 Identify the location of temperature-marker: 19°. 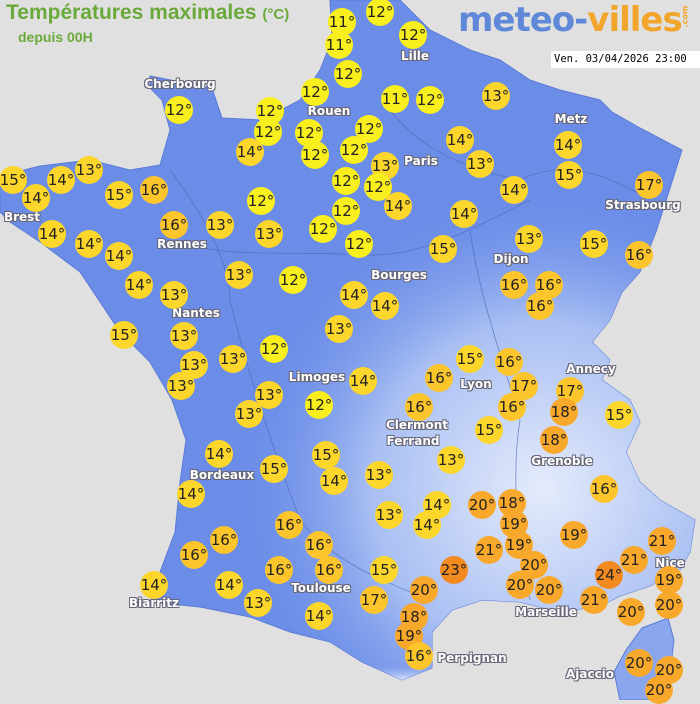
(669, 580).